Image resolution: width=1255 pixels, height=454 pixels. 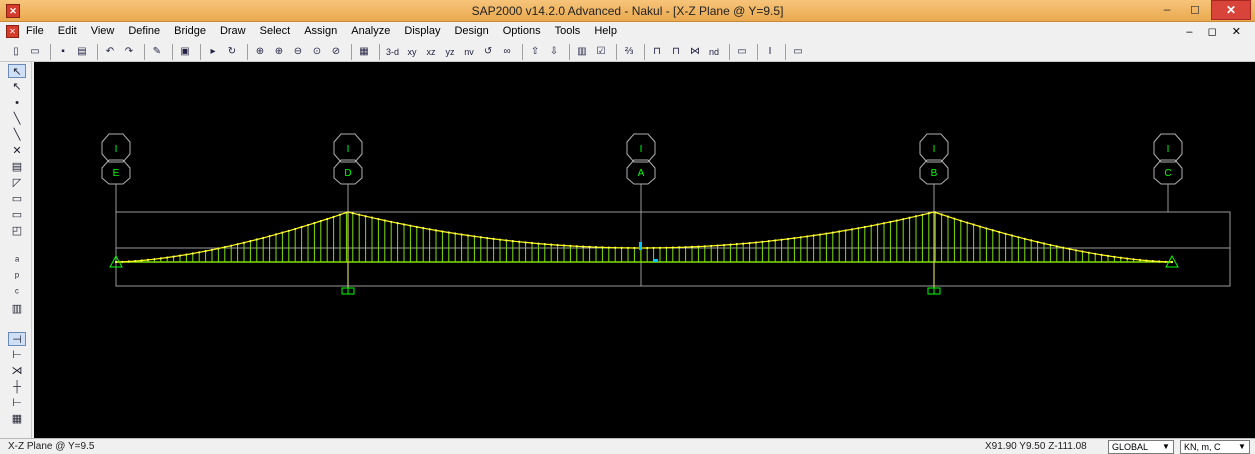 What do you see at coordinates (185, 51) in the screenshot?
I see `lock-icon: ▣` at bounding box center [185, 51].